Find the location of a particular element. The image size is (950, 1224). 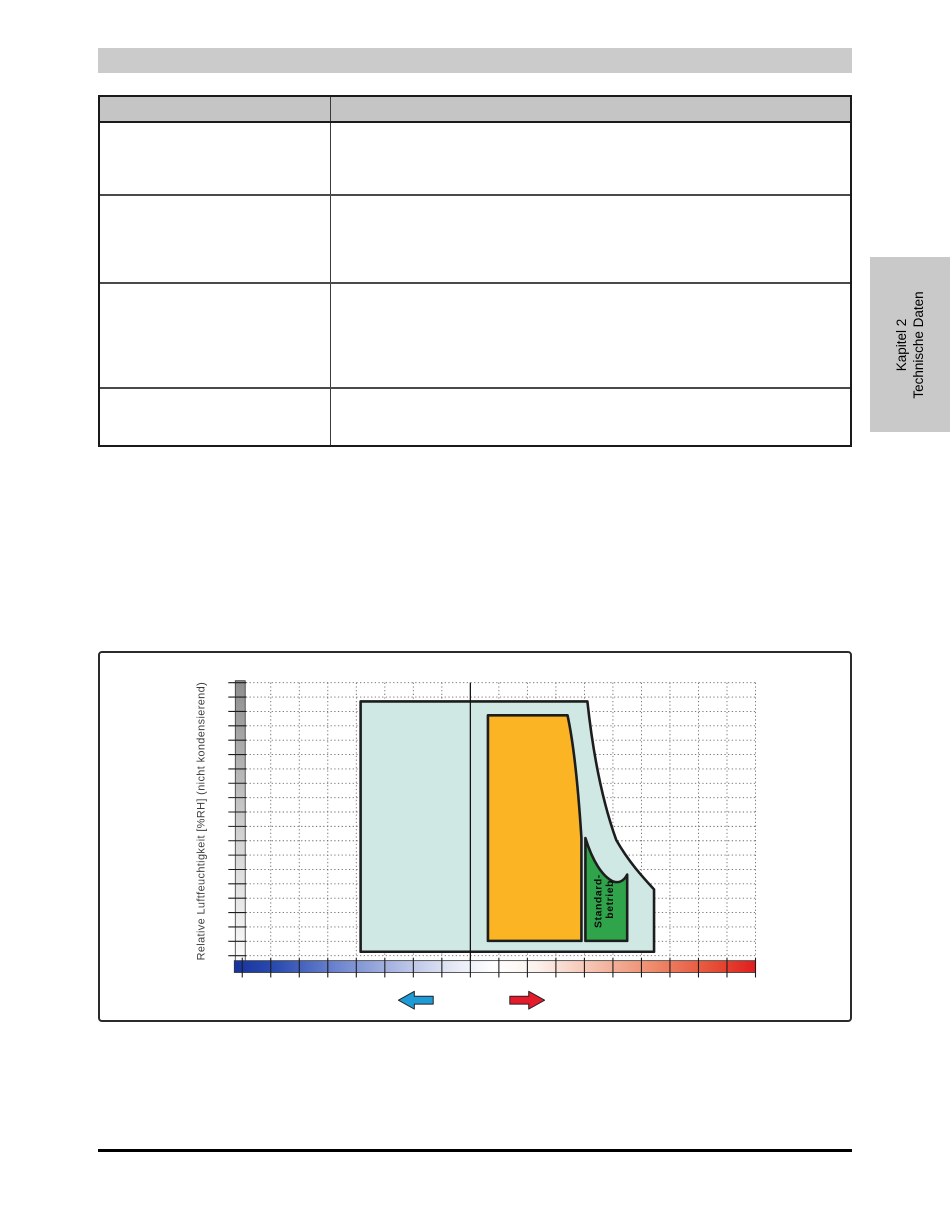

humidity-axis-bar is located at coordinates (240, 821).